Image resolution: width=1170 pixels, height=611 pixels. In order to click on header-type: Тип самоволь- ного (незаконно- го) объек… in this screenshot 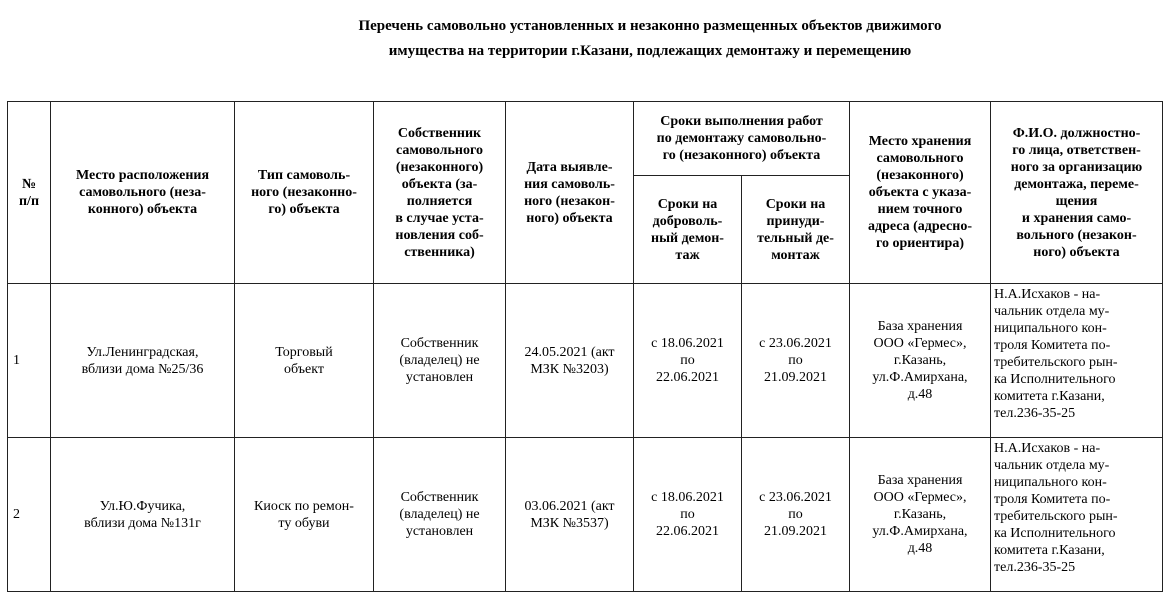, I will do `click(304, 192)`.